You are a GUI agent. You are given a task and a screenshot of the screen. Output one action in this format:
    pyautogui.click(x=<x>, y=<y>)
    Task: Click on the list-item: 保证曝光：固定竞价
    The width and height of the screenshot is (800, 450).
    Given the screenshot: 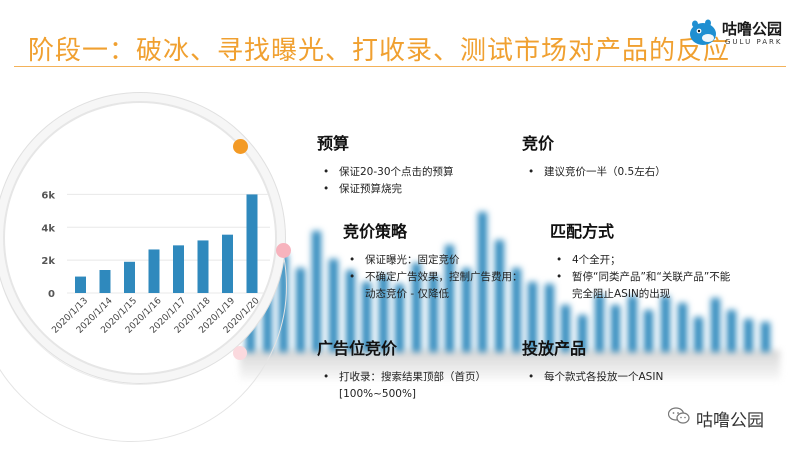 What is the action you would take?
    pyautogui.click(x=435, y=260)
    